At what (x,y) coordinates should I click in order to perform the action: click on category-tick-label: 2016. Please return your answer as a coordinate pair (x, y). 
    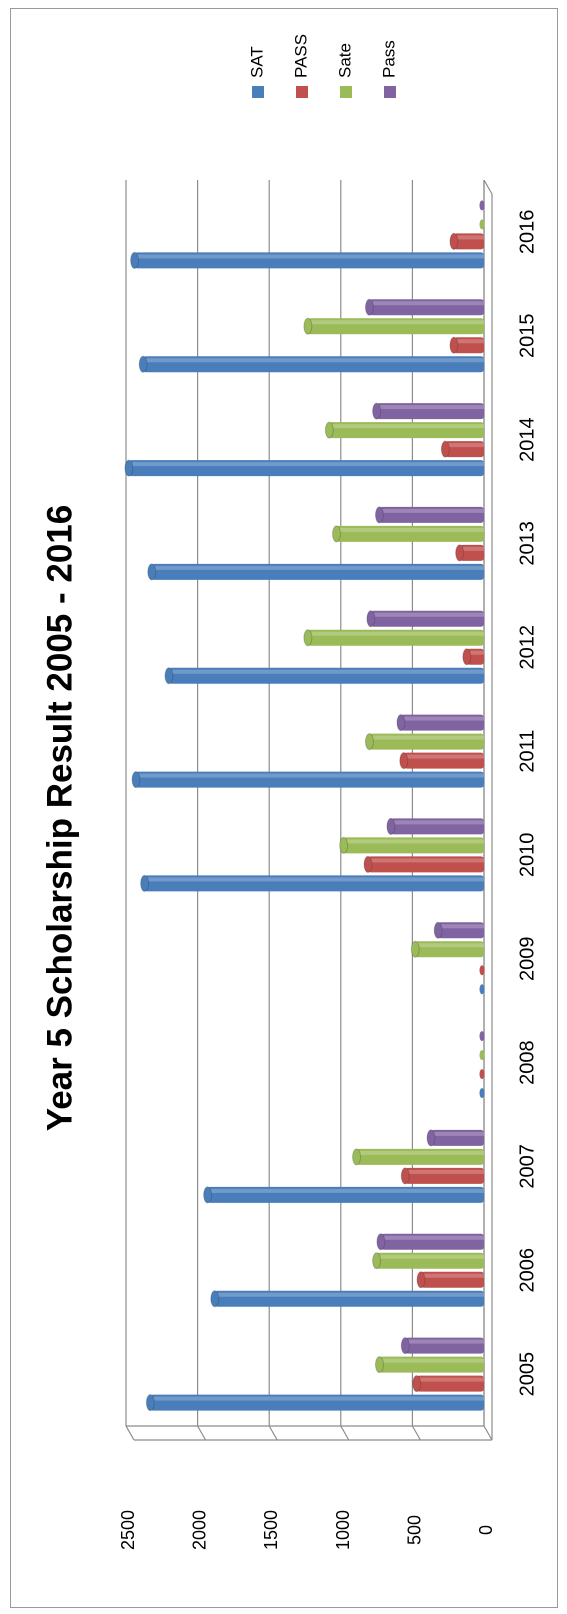
    Looking at the image, I should click on (527, 232).